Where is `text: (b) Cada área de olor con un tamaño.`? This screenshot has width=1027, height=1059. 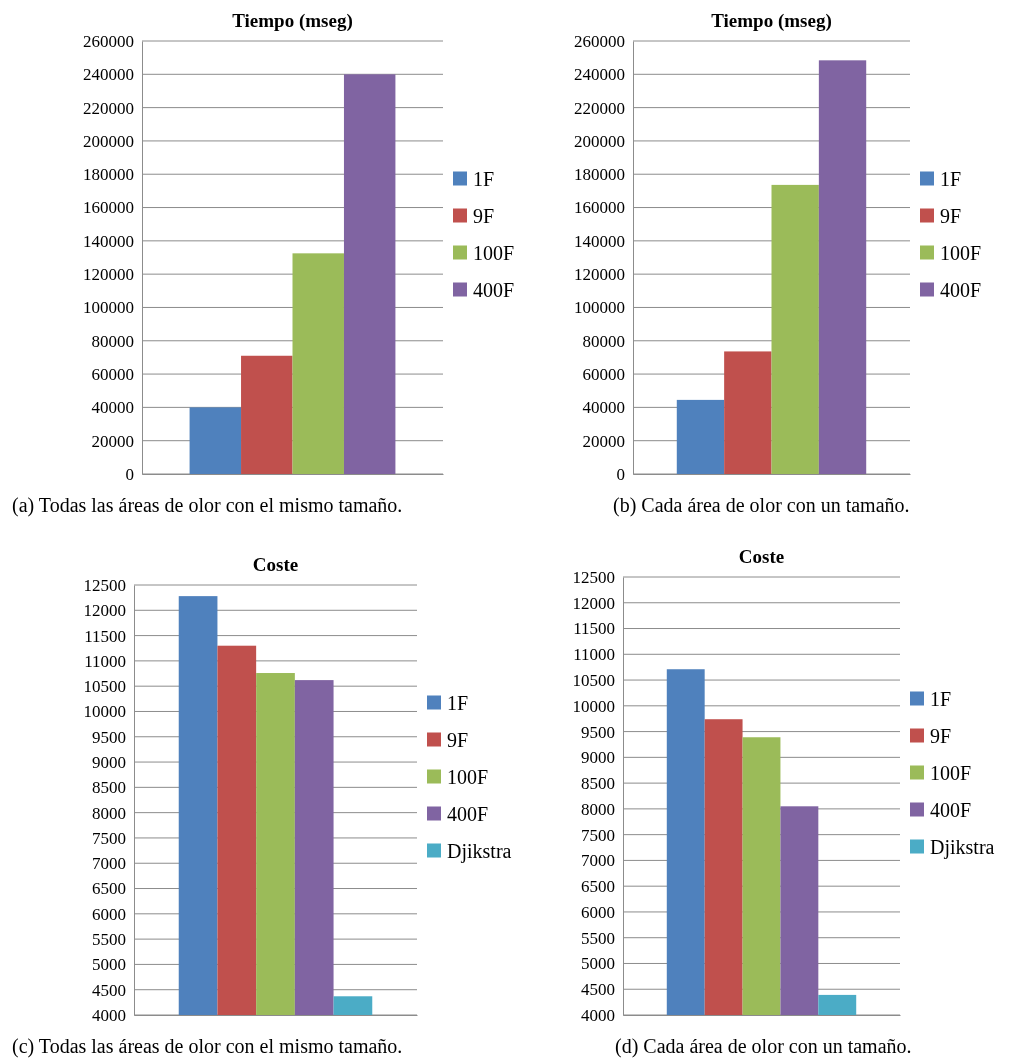
text: (b) Cada área de olor con un tamaño. is located at coordinates (761, 505).